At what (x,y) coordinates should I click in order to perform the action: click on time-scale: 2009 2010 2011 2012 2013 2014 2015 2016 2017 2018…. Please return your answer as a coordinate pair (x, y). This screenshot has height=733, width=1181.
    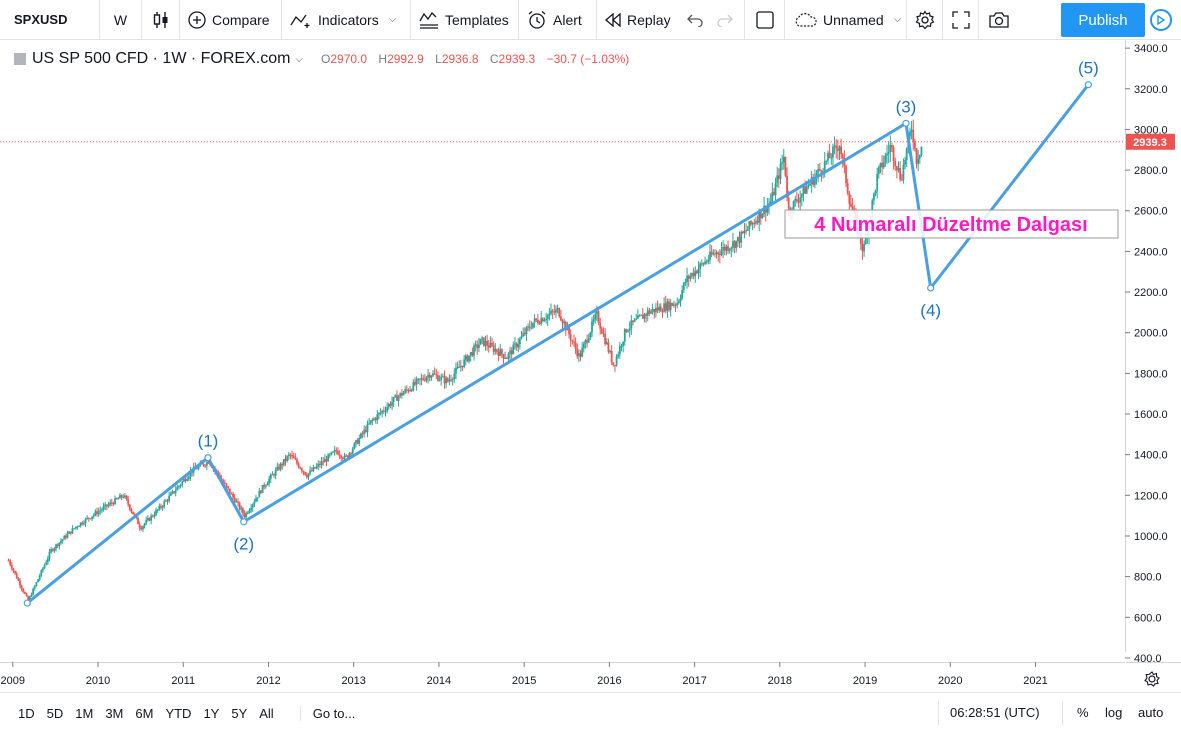
    Looking at the image, I should click on (524, 674).